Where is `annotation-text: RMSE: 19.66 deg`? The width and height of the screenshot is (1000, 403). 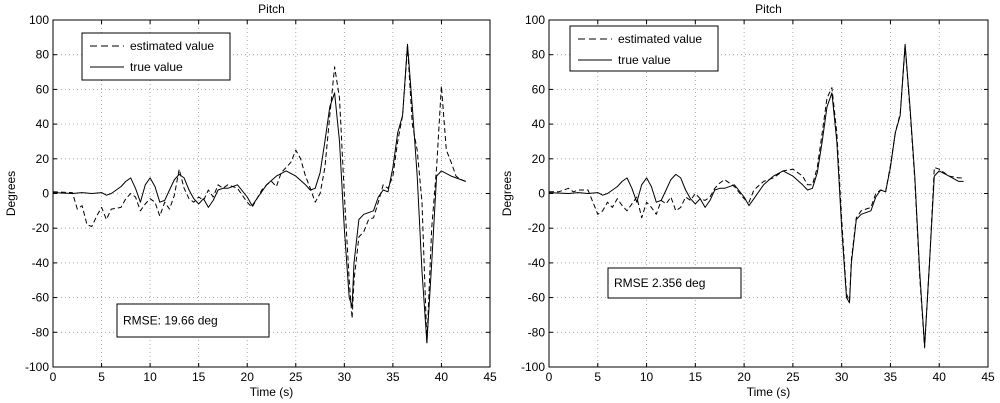
annotation-text: RMSE: 19.66 deg is located at coordinates (170, 321).